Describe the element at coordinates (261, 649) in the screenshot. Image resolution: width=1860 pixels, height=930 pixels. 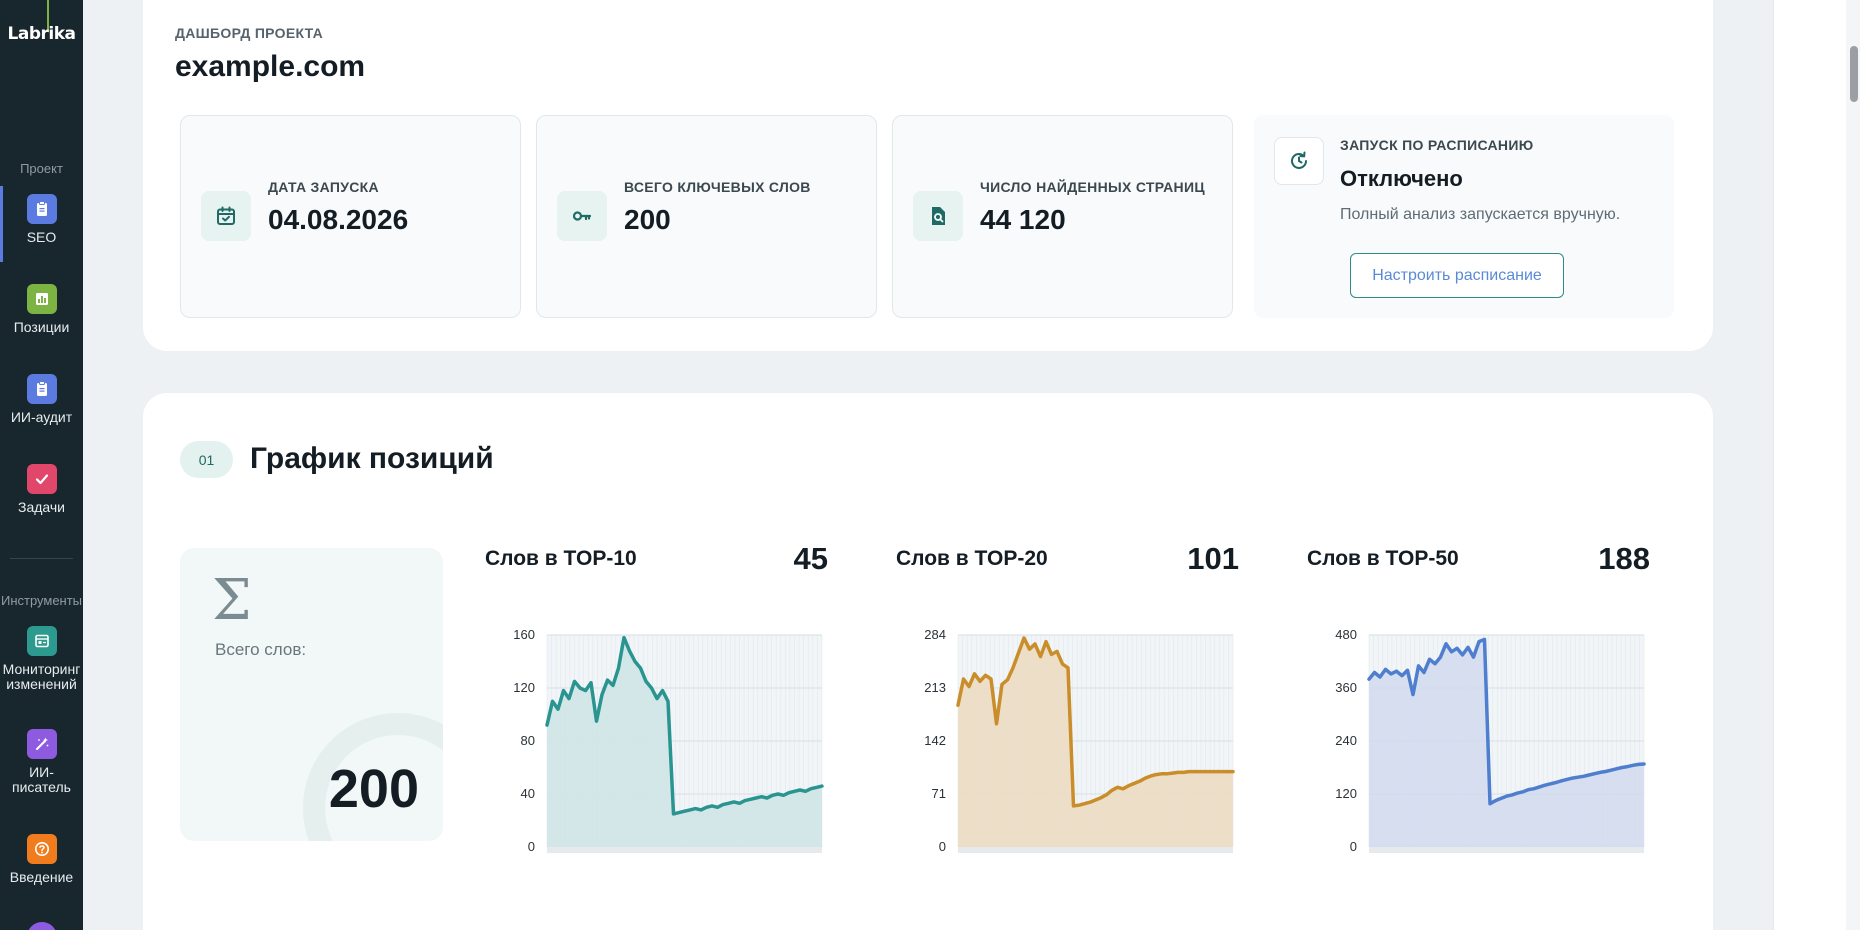
I see `total-words-label: Всего слов:` at that location.